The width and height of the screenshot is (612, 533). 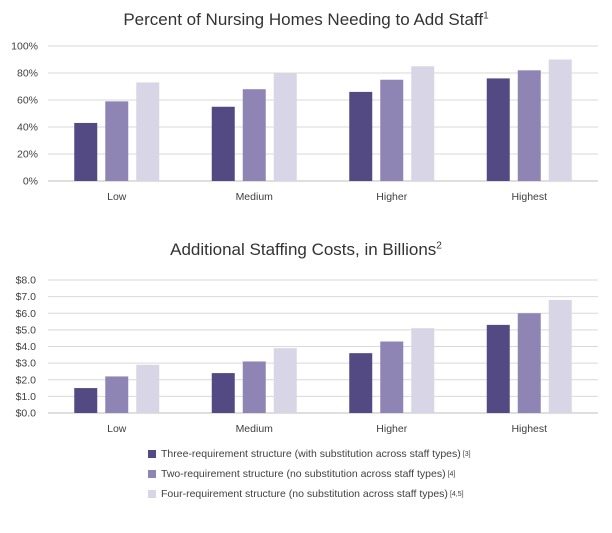 What do you see at coordinates (285, 127) in the screenshot?
I see `chart1-bar-four-medium` at bounding box center [285, 127].